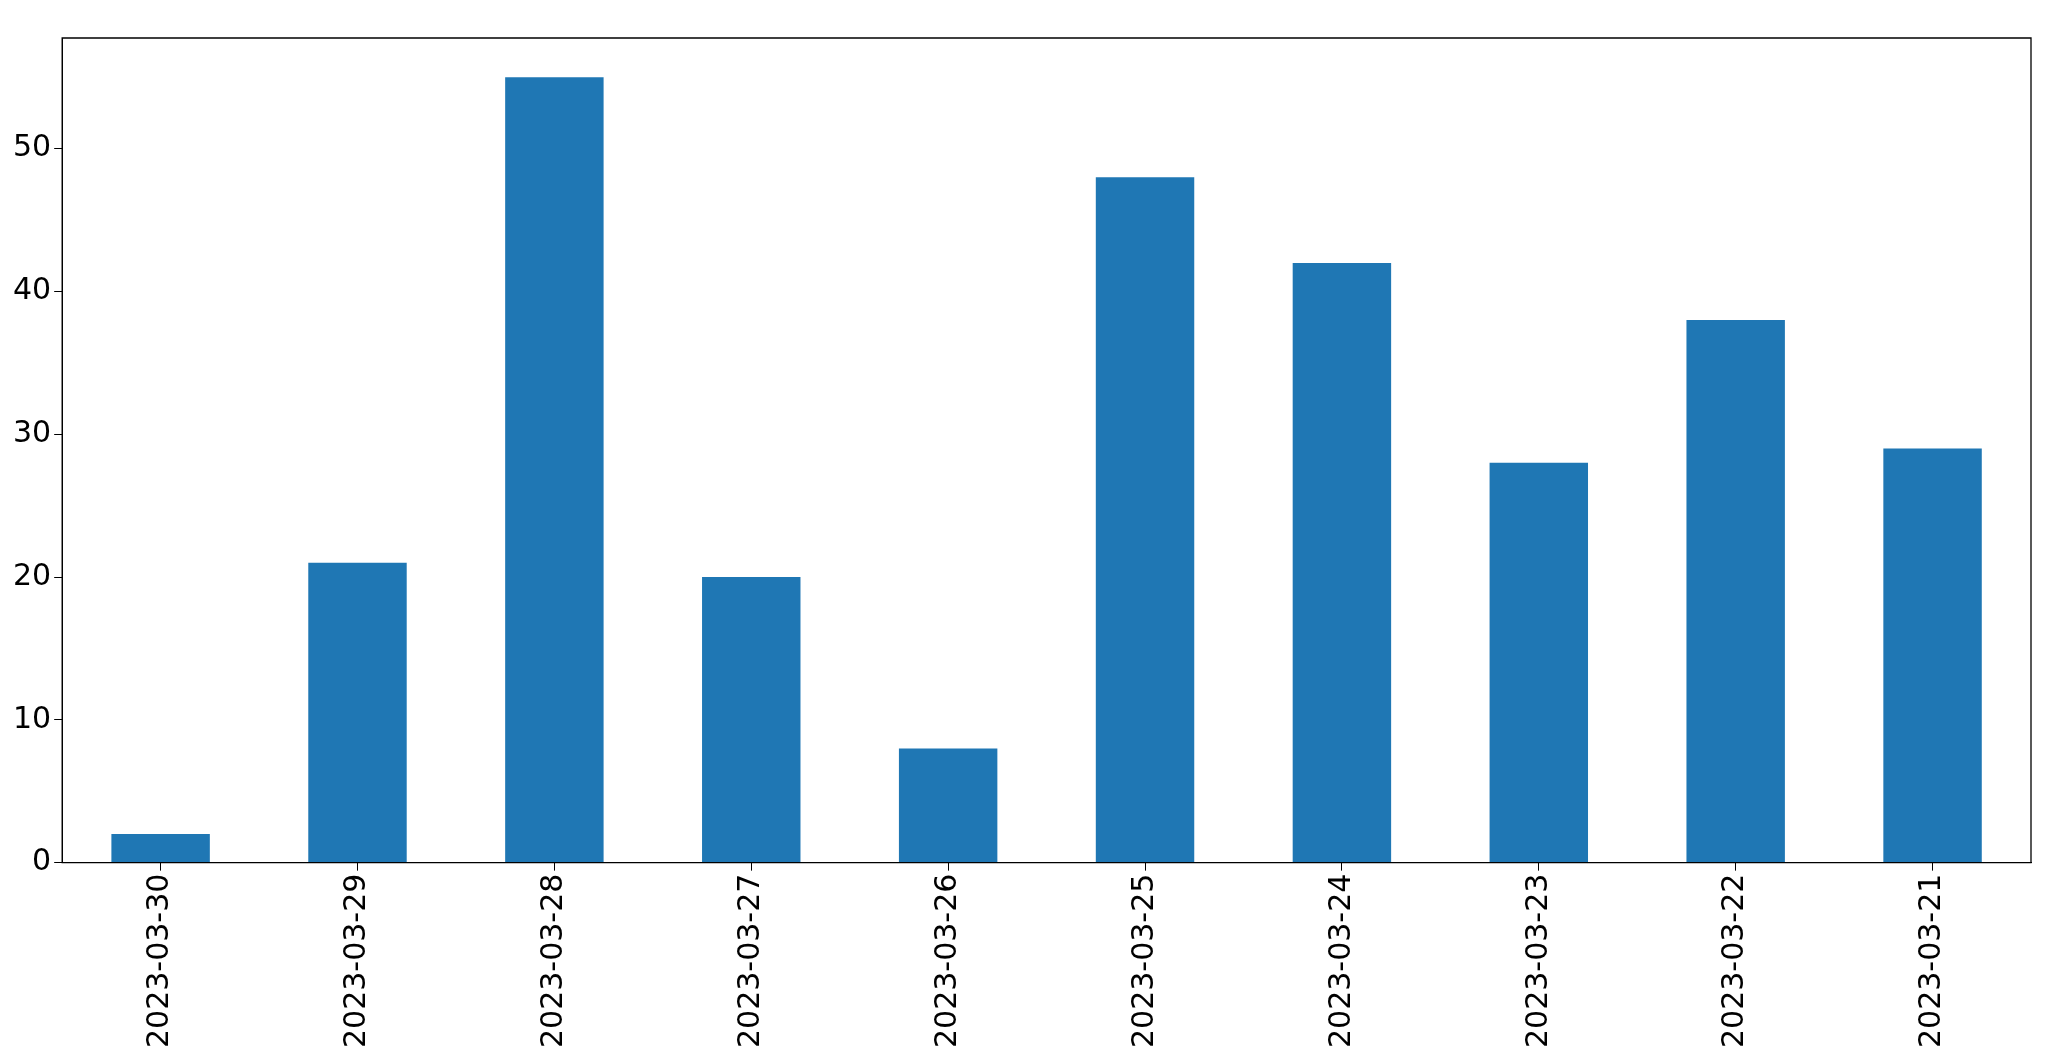  What do you see at coordinates (1142, 961) in the screenshot?
I see `x-tick-label: 2023-03-25` at bounding box center [1142, 961].